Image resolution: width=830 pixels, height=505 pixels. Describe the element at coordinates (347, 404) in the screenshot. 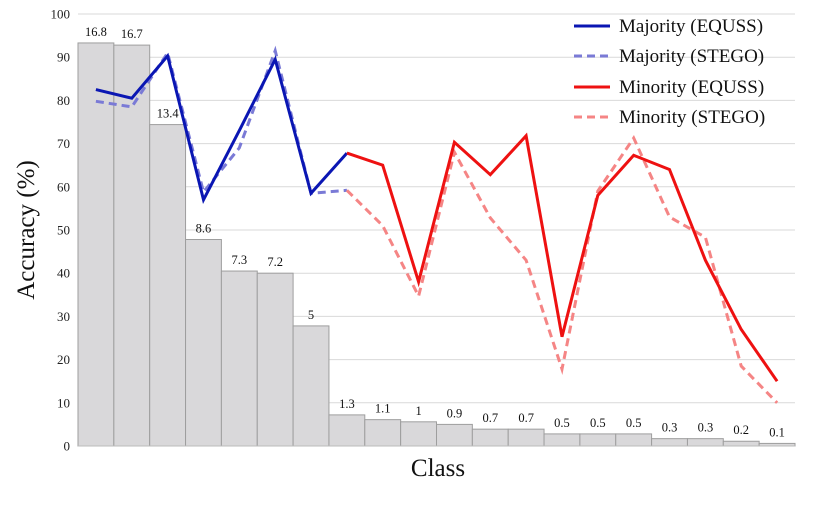

I see `bar-label: 1.3` at that location.